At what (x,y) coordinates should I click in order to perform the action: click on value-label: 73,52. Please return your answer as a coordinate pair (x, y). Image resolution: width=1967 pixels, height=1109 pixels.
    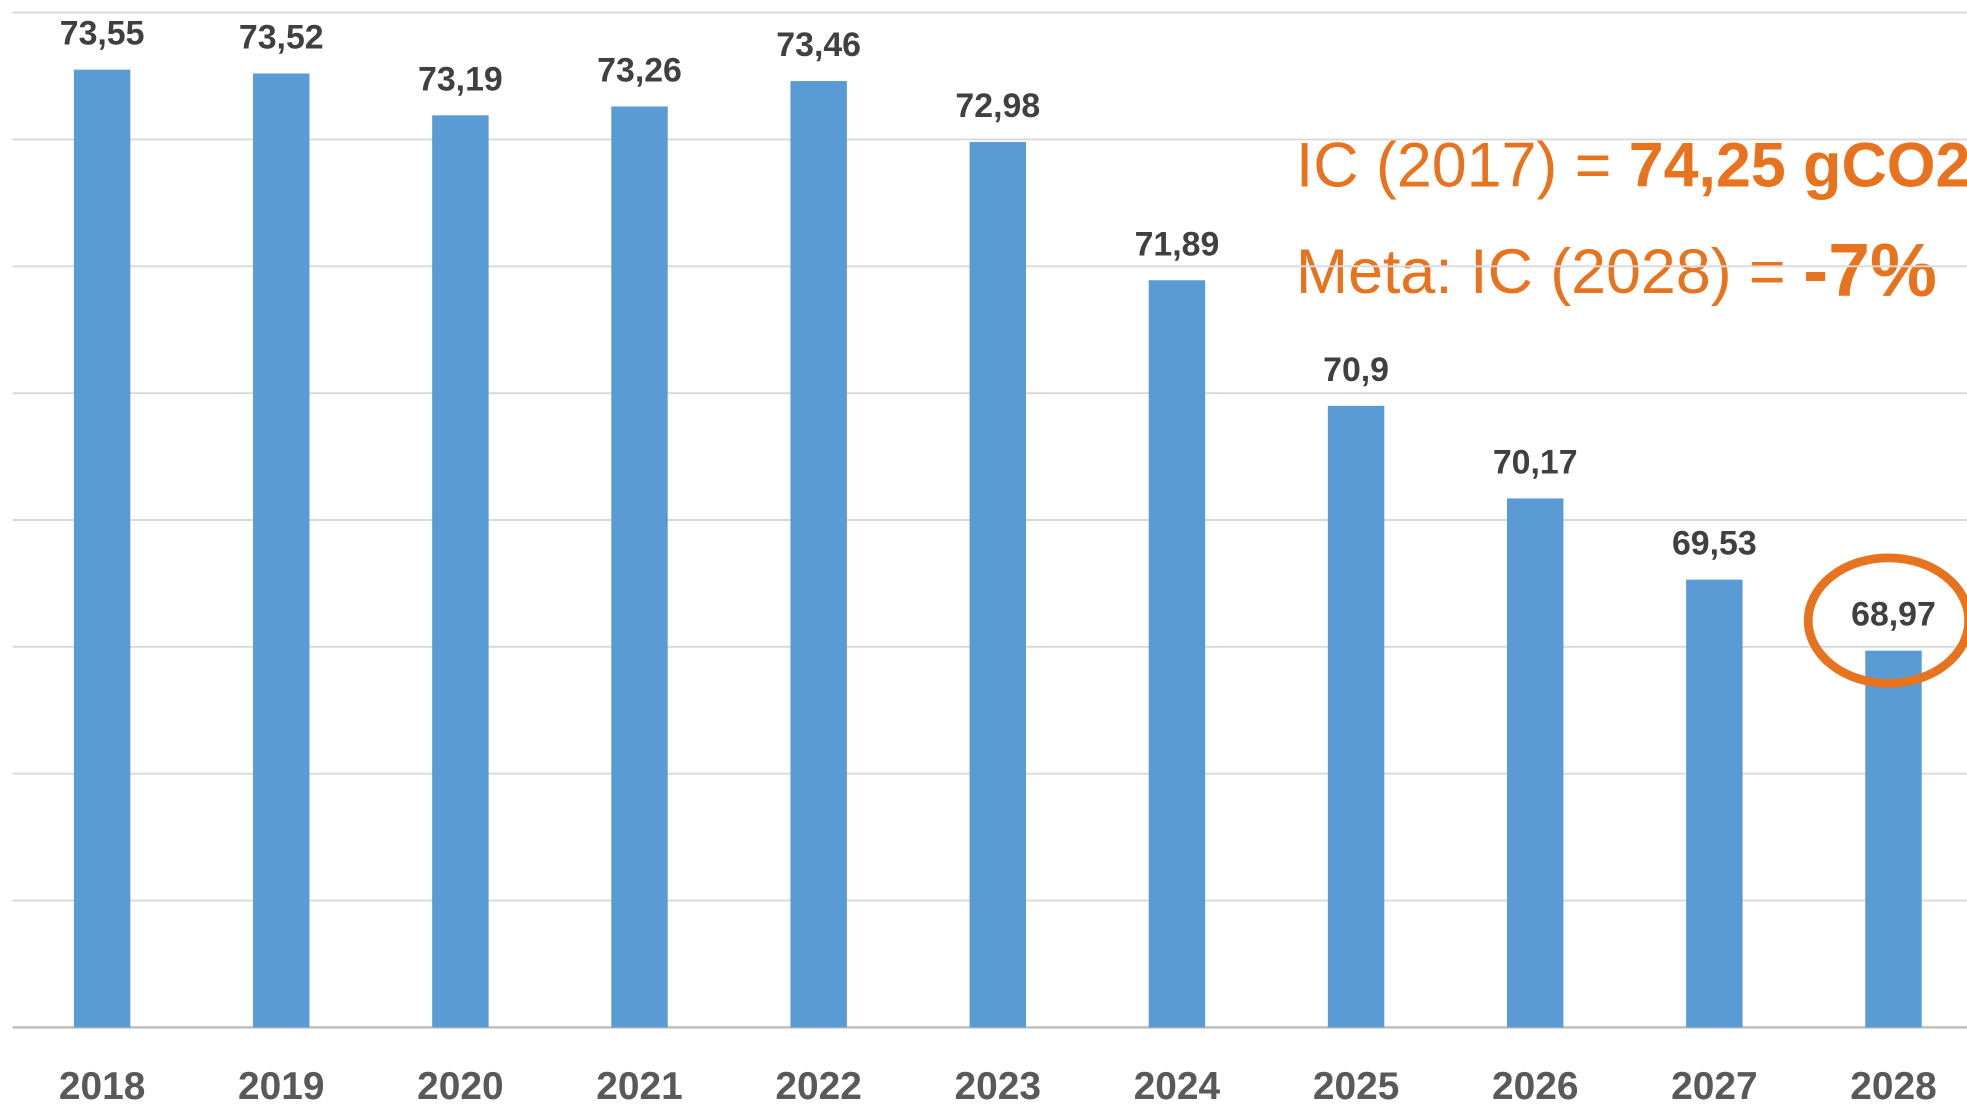
    Looking at the image, I should click on (281, 38).